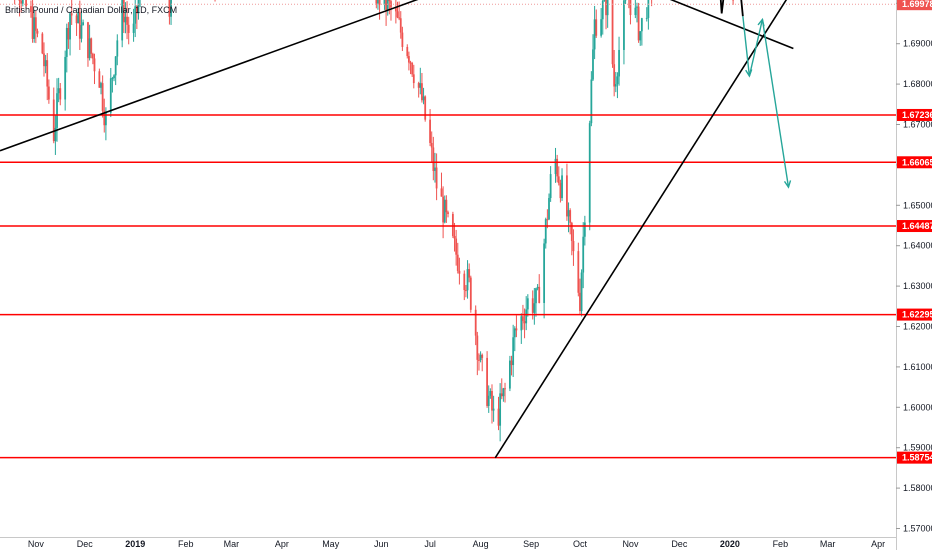 This screenshot has height=550, width=932. What do you see at coordinates (917, 458) in the screenshot?
I see `level-label: 1.58754` at bounding box center [917, 458].